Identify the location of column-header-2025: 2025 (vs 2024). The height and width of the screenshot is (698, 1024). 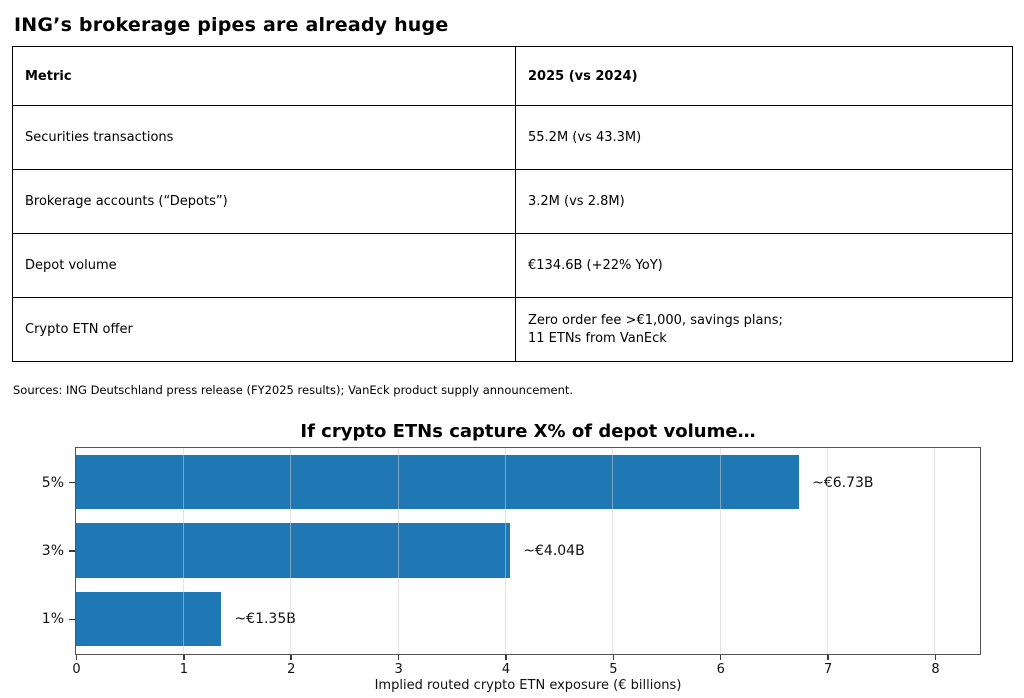
(764, 76).